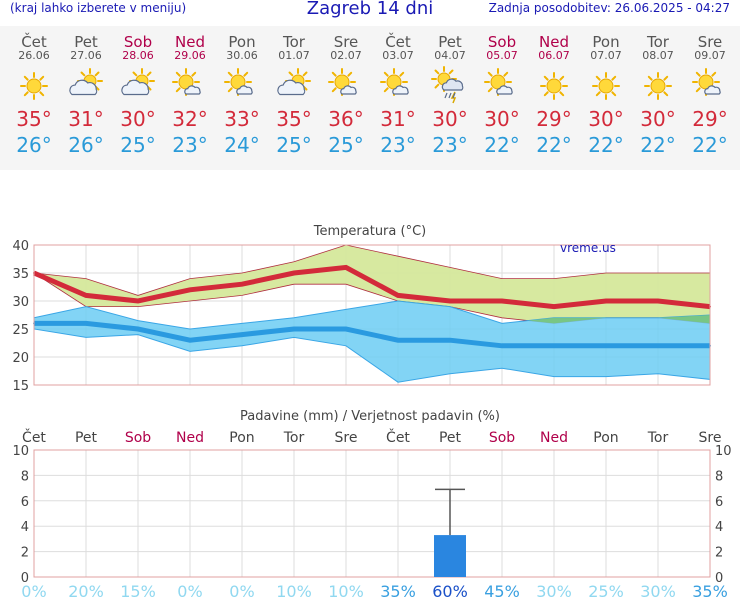 The image size is (740, 600). I want to click on location-menu-hint: (kraj lahko izberete v meniju), so click(98, 8).